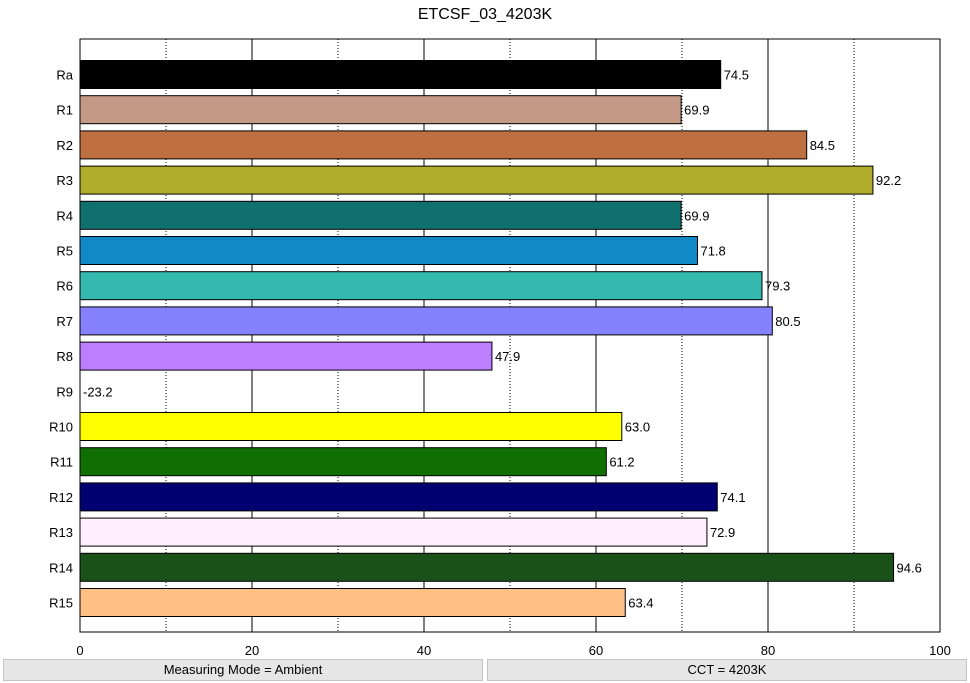  Describe the element at coordinates (485, 14) in the screenshot. I see `chart-title: ETCSF_03_4203K` at that location.